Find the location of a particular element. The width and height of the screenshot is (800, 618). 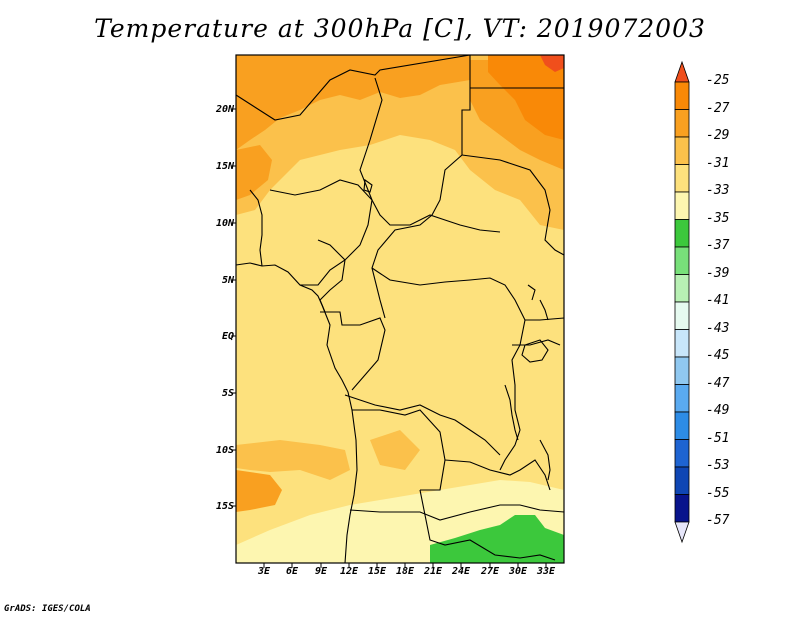

border-south is located at coordinates (457, 512).